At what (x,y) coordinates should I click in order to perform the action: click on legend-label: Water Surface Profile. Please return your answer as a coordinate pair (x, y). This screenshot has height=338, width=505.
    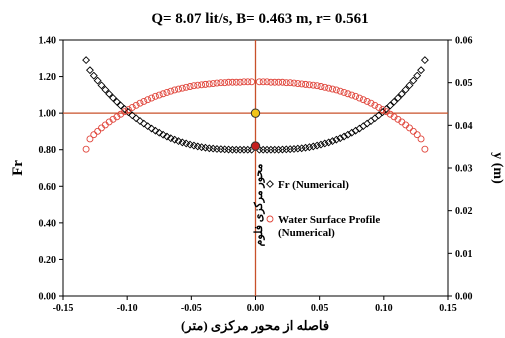
    Looking at the image, I should click on (329, 220).